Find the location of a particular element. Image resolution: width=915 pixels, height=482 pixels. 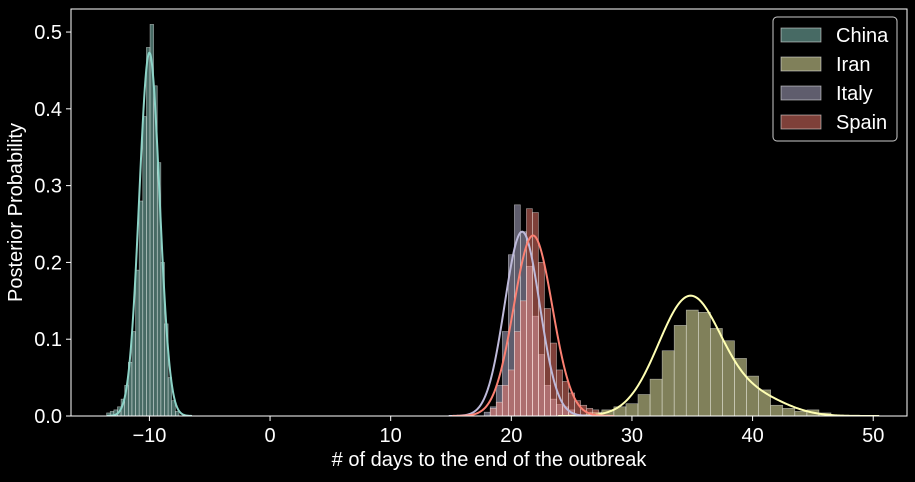

y-axis: 0.0 0.1 0.2 0.3 0.4 0.5 is located at coordinates (52, 225).